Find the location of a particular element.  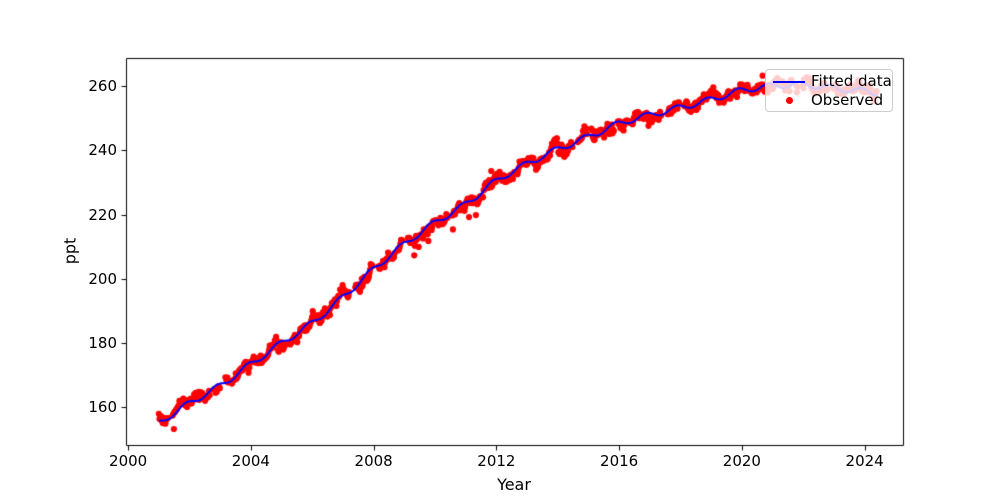

y-tick-label: 180 is located at coordinates (102, 343).